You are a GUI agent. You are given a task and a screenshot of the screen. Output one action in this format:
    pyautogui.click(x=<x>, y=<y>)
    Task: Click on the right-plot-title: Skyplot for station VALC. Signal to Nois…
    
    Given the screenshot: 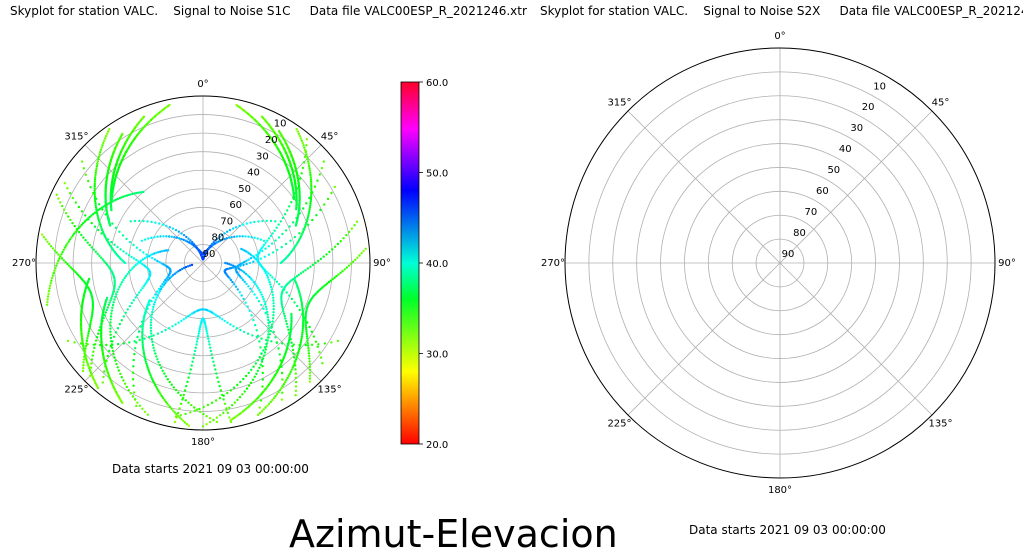 What is the action you would take?
    pyautogui.click(x=781, y=11)
    